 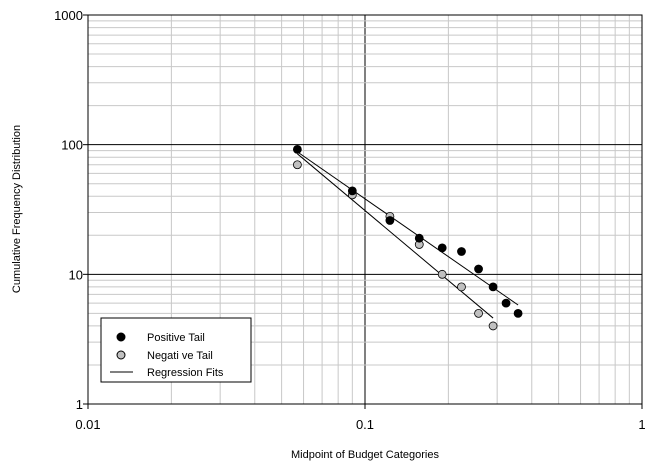 I want to click on x-axis-title: Midpoint of Budget Categories, so click(x=365, y=455).